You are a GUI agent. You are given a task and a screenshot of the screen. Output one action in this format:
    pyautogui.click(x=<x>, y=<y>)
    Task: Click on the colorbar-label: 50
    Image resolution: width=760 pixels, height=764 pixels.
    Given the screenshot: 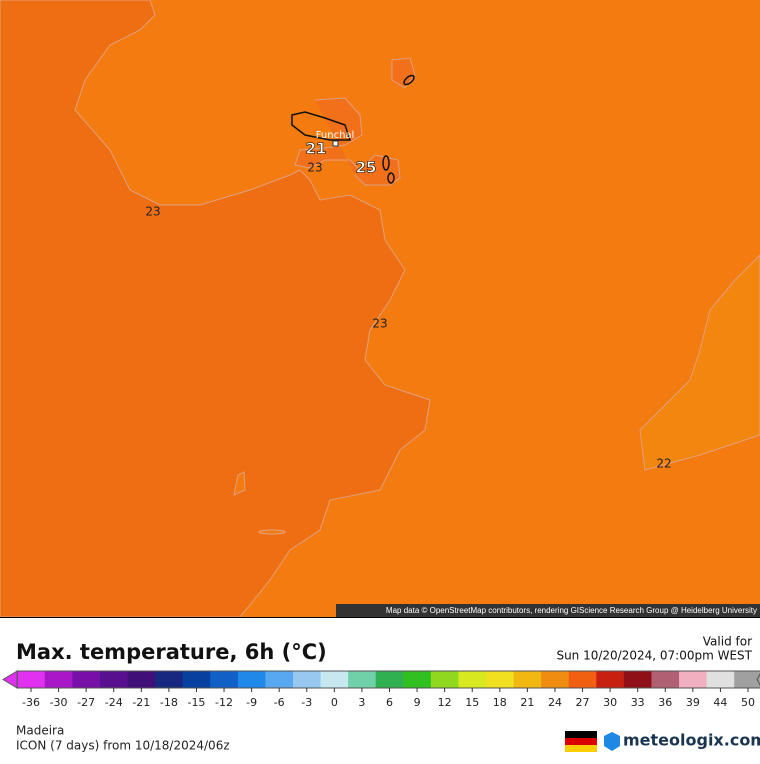 What is the action you would take?
    pyautogui.click(x=748, y=702)
    